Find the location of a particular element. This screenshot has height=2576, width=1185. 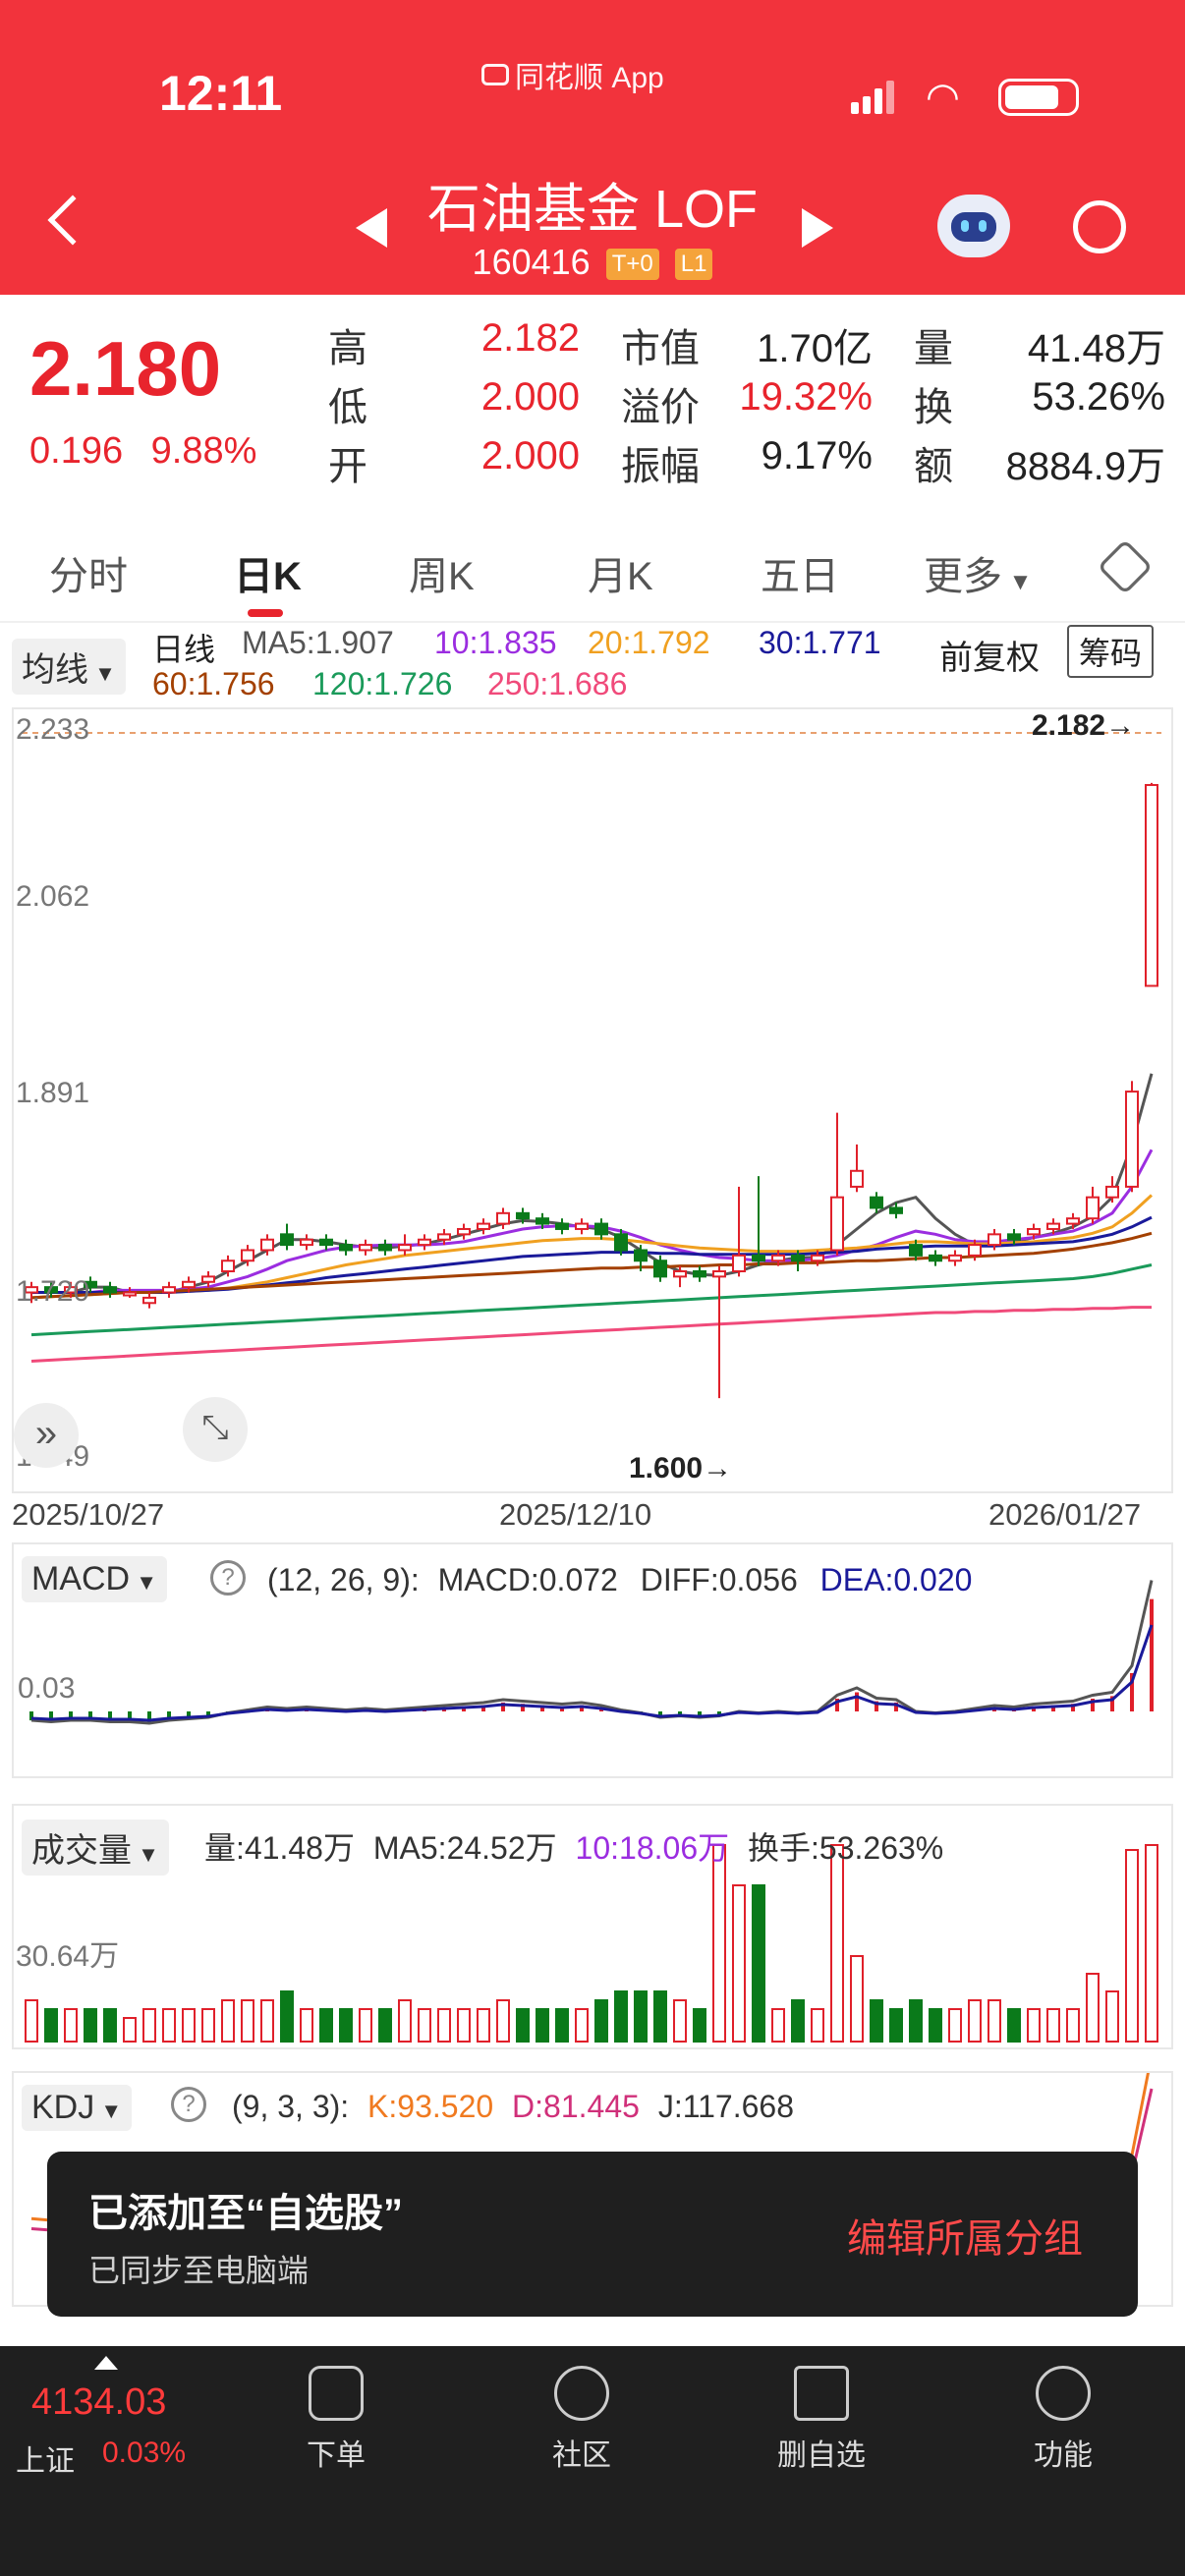

bottom-bar: 4134.03 上证 0.03% 下单 社区 删自选 功能 is located at coordinates (592, 2461).